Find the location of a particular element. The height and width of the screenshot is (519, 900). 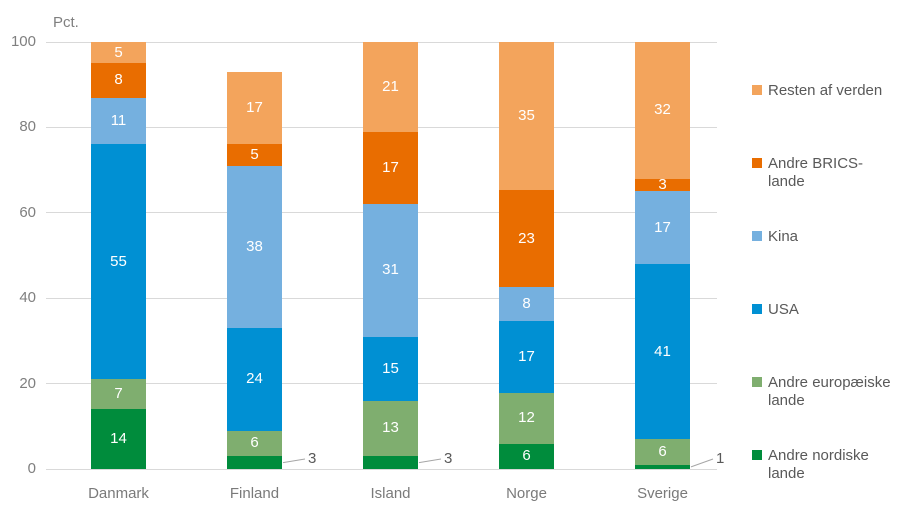

bar-value-label: 14 is located at coordinates (118, 439).